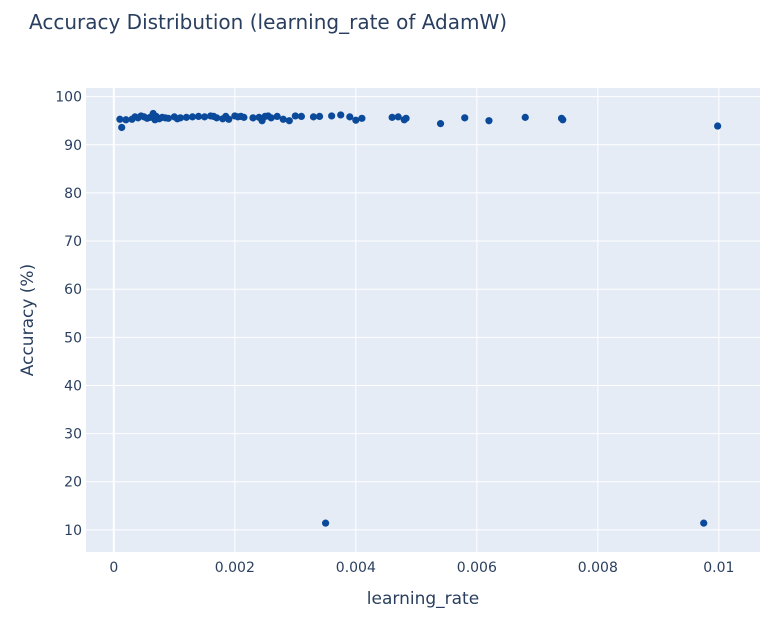  Describe the element at coordinates (73, 146) in the screenshot. I see `y-tick-label: 90` at that location.